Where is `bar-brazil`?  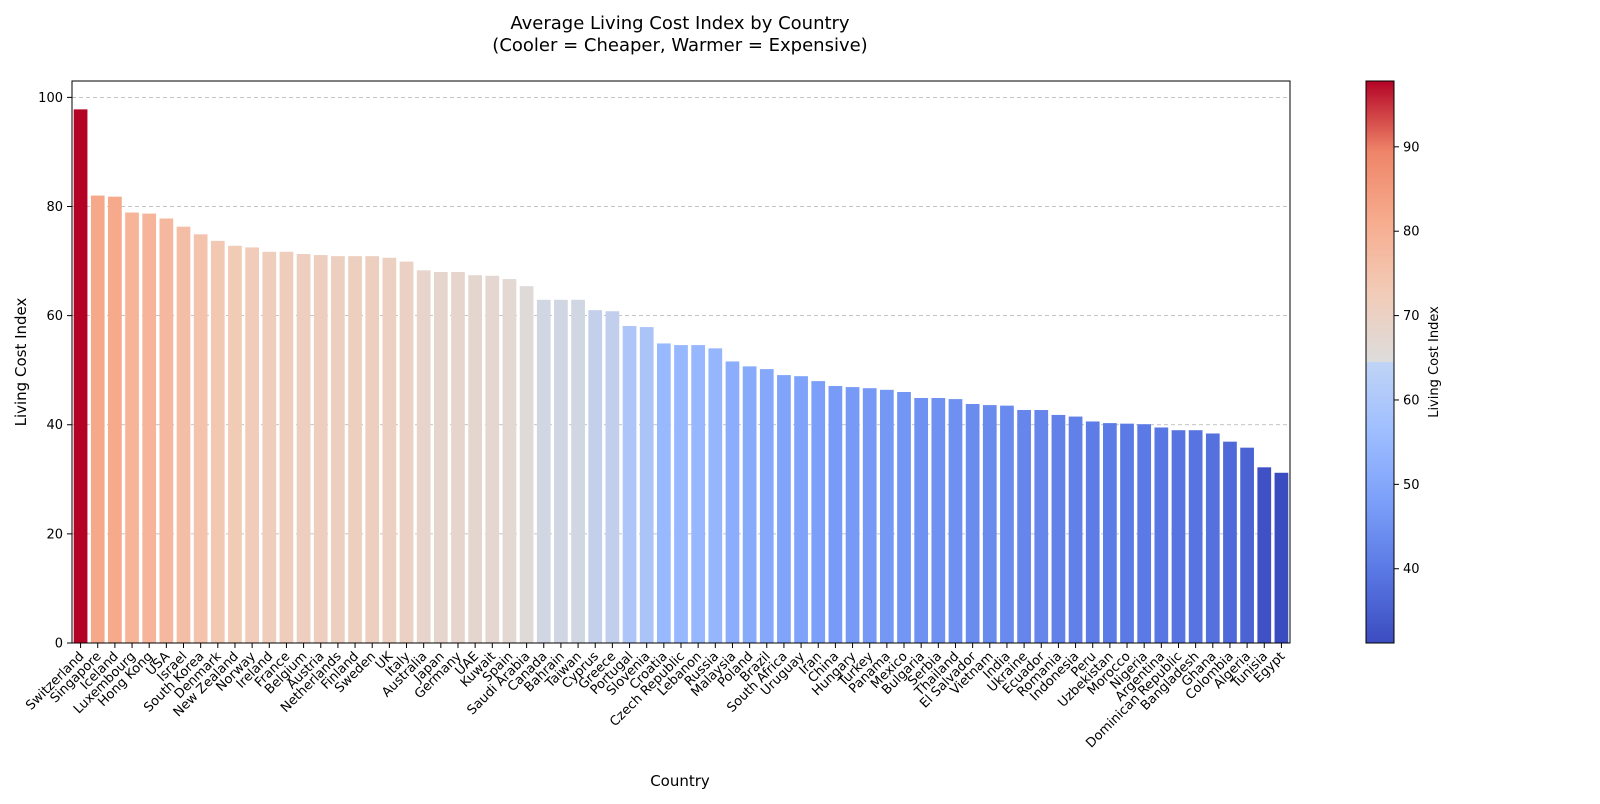
bar-brazil is located at coordinates (766, 506).